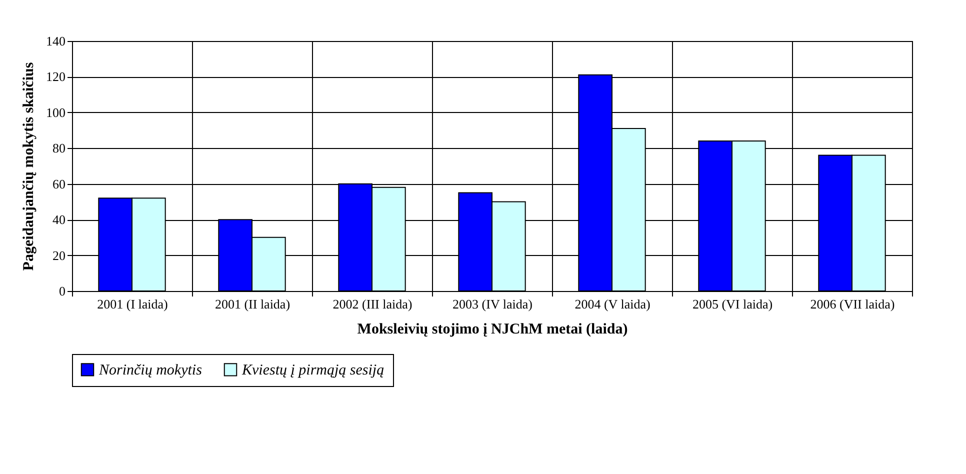  Describe the element at coordinates (59, 255) in the screenshot. I see `y-tick-label: 20` at that location.